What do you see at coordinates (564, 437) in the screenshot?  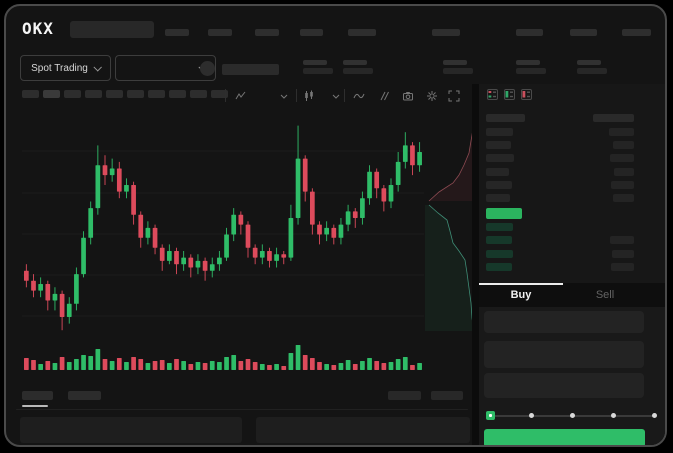 I see `buy-submit-button` at bounding box center [564, 437].